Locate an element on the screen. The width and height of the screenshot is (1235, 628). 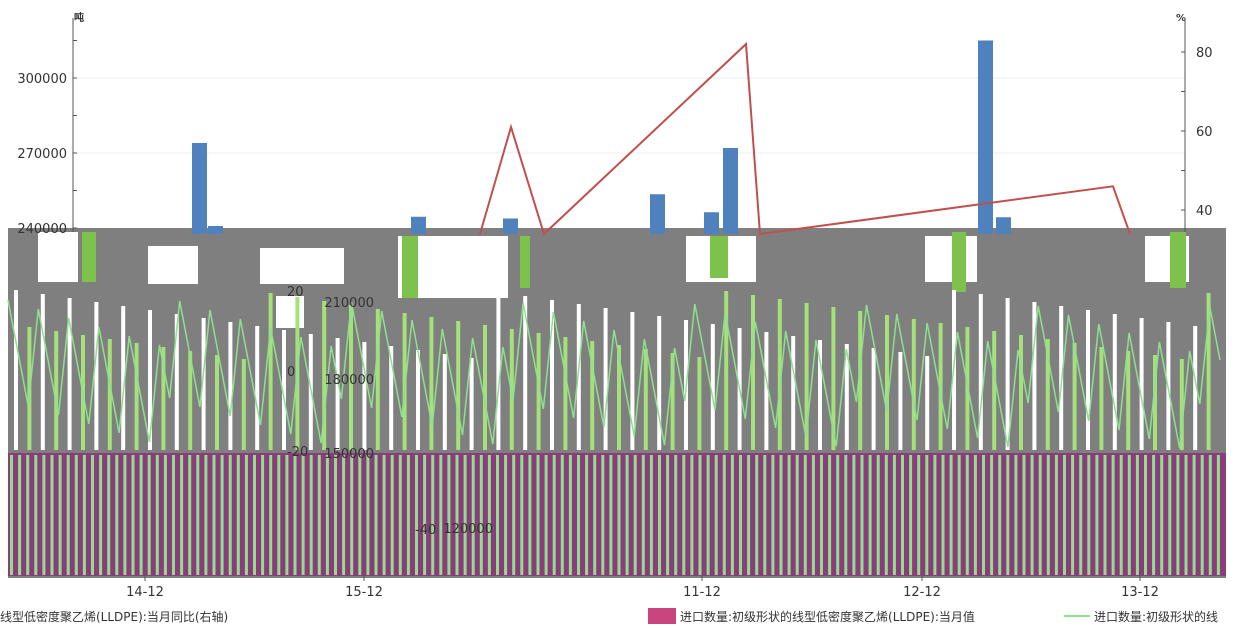
left-axis-tick-label: 240000 is located at coordinates (42, 229).